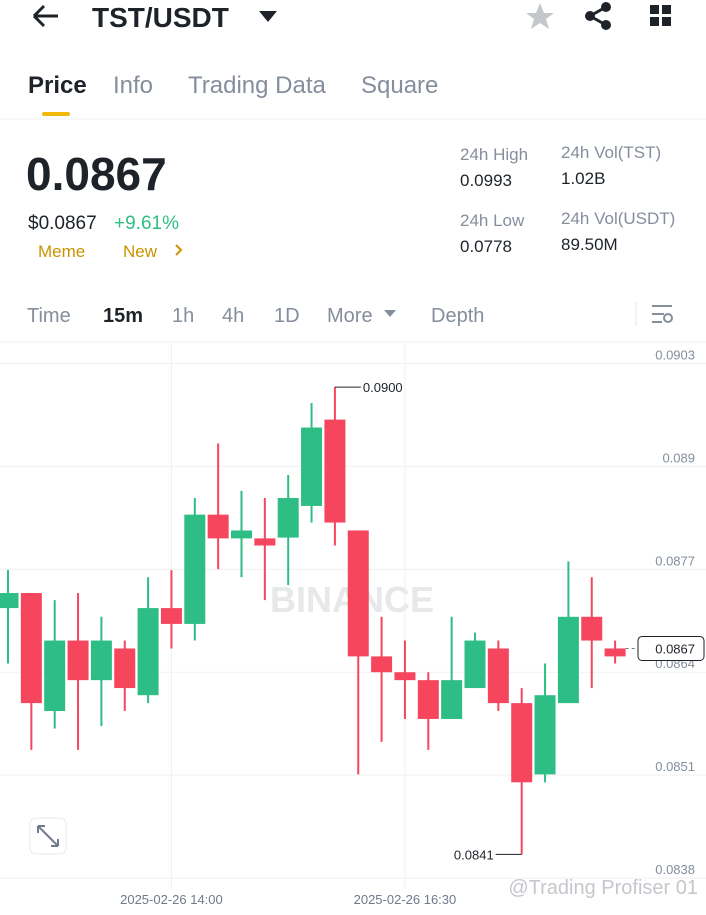 The height and width of the screenshot is (915, 706). I want to click on annotation: 0.0900, so click(383, 387).